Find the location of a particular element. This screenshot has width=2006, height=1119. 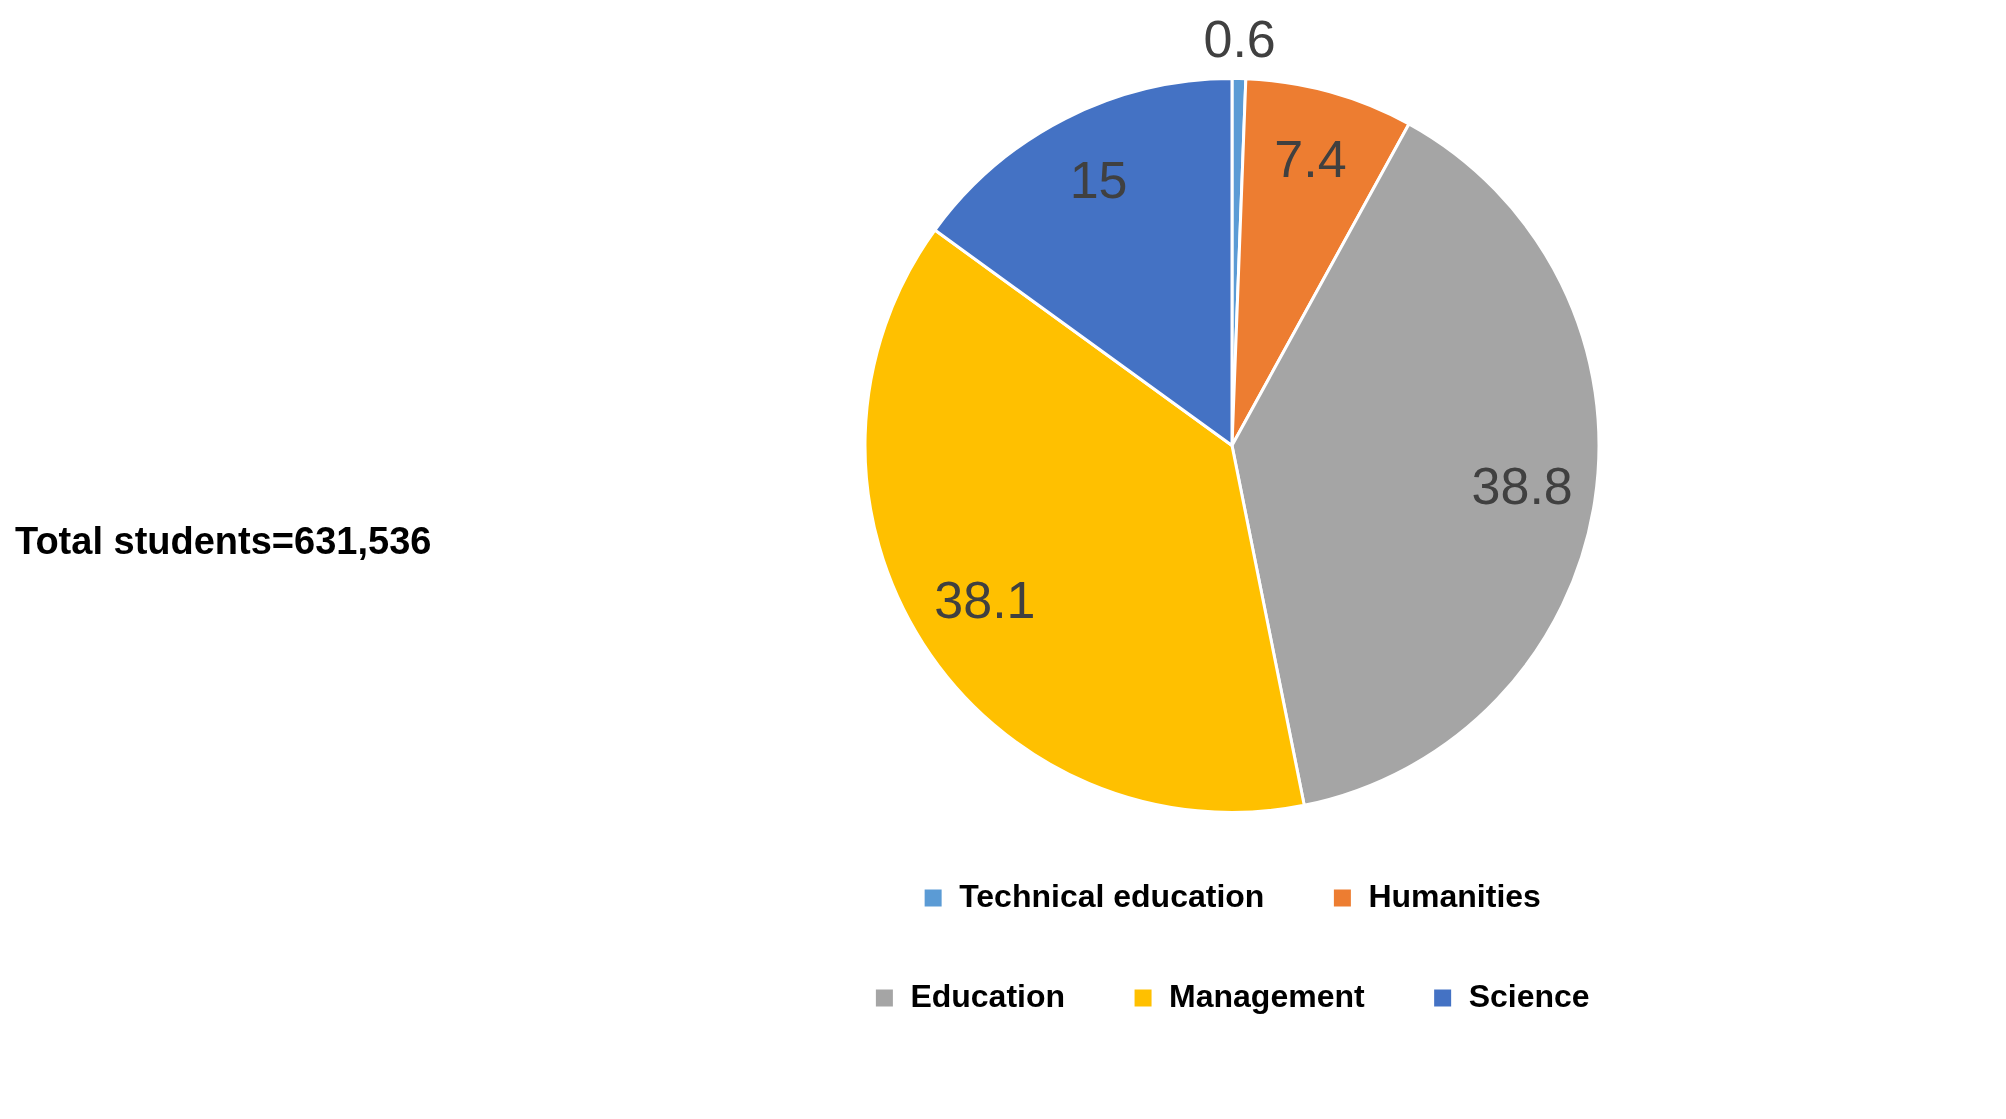

text: Total students=631,536 is located at coordinates (223, 541).